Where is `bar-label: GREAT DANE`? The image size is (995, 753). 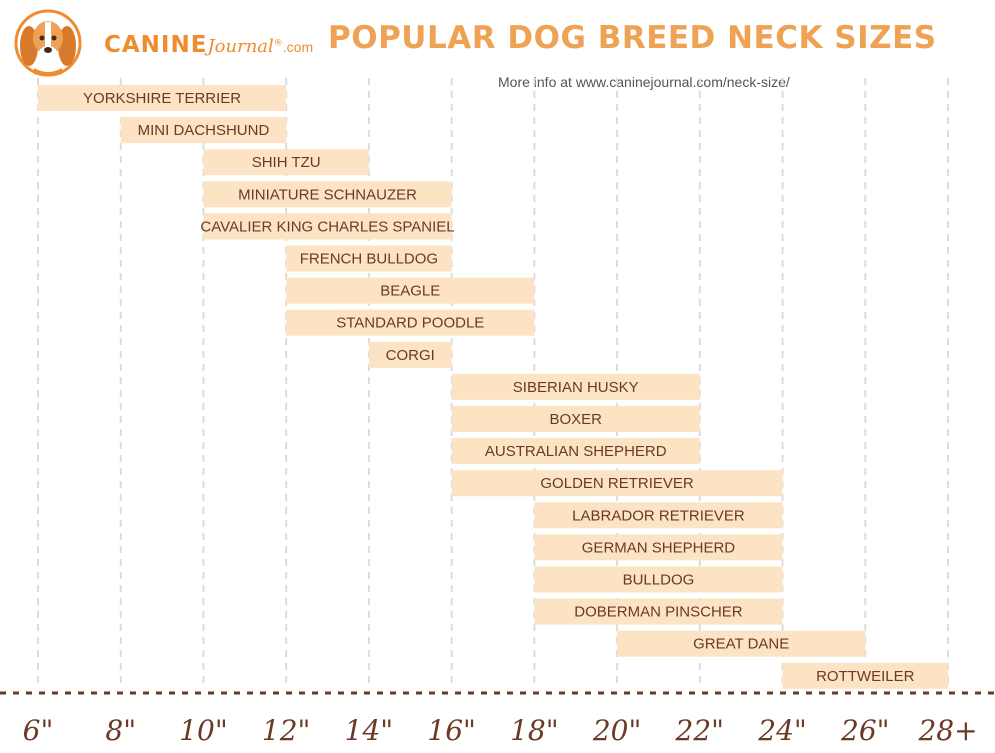 bar-label: GREAT DANE is located at coordinates (741, 644).